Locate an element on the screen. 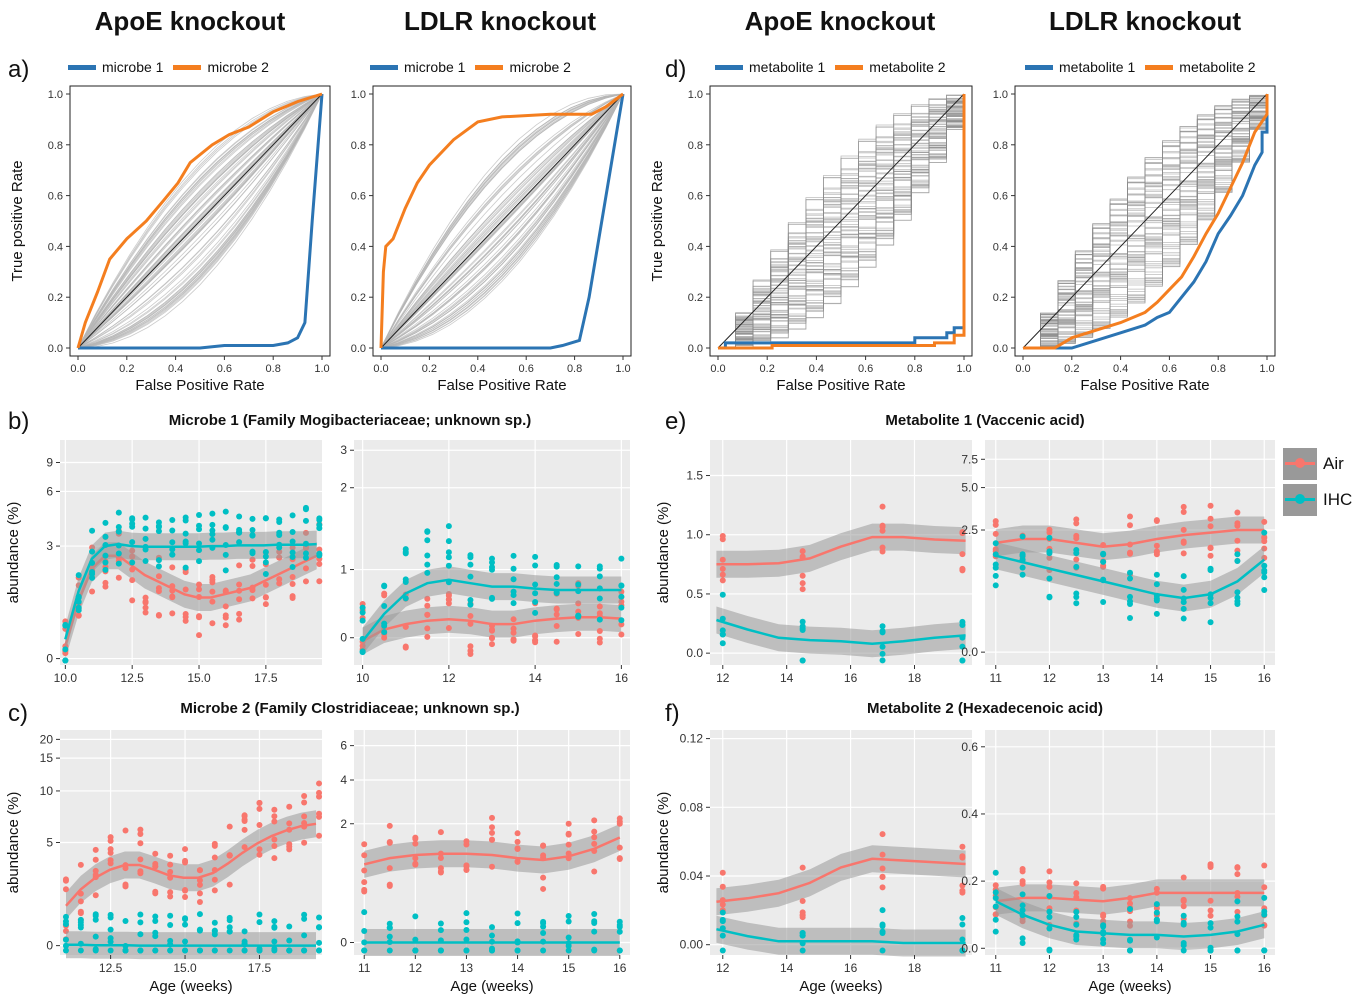 This screenshot has width=1366, height=1004. legend-label: microbe 1 is located at coordinates (133, 67).